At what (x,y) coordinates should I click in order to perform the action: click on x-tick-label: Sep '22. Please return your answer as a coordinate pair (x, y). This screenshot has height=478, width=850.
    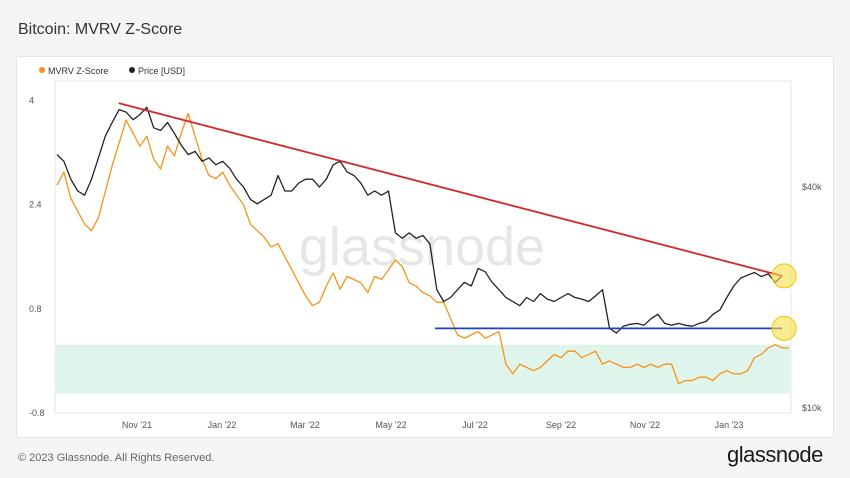
    Looking at the image, I should click on (561, 425).